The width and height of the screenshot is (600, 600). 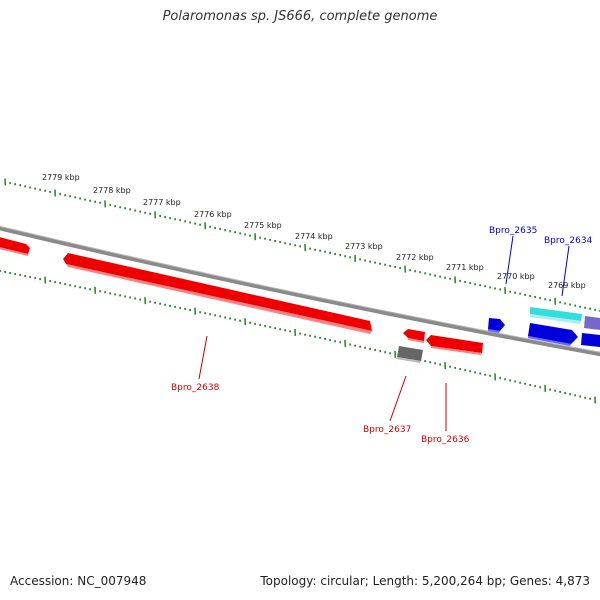 I want to click on kbp-label: 2779 kbp, so click(x=61, y=177).